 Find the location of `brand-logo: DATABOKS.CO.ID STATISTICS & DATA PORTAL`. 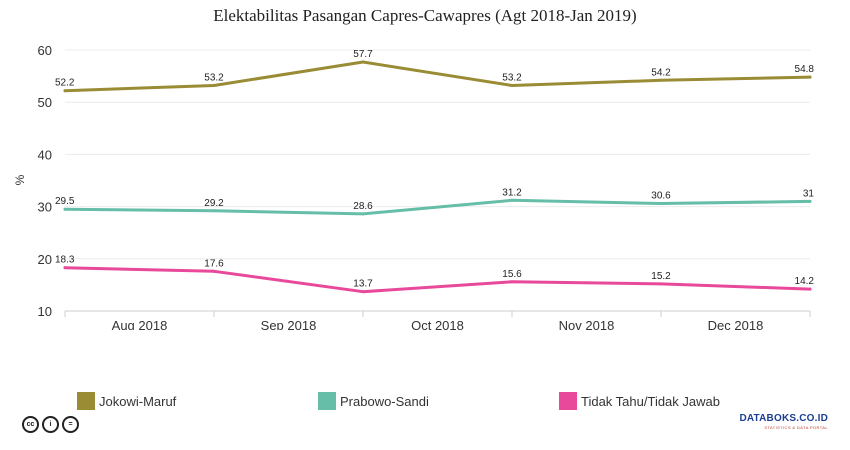

brand-logo: DATABOKS.CO.ID STATISTICS & DATA PORTAL is located at coordinates (783, 421).